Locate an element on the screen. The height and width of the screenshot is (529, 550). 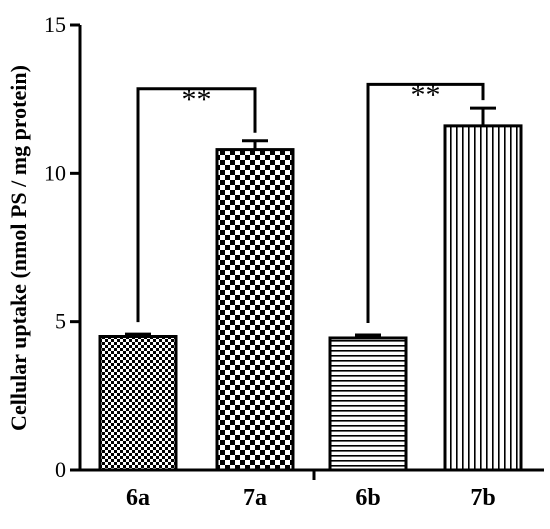
significance-bracket-6a-7a is located at coordinates (196, 205).